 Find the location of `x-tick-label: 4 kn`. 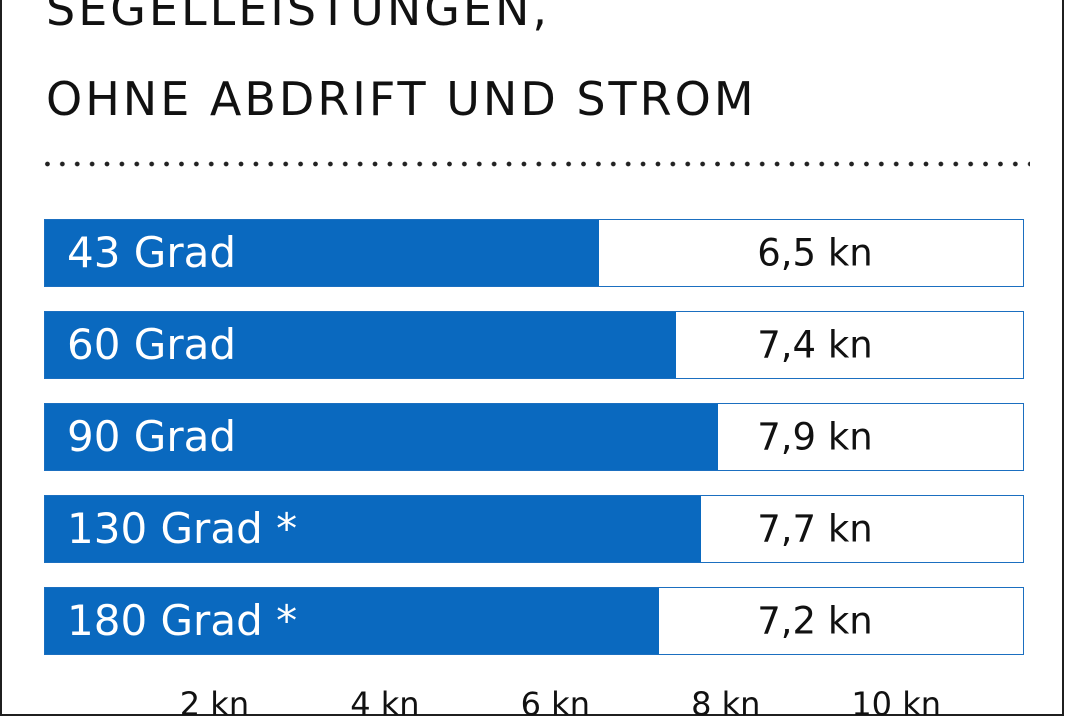

x-tick-label: 4 kn is located at coordinates (385, 704).